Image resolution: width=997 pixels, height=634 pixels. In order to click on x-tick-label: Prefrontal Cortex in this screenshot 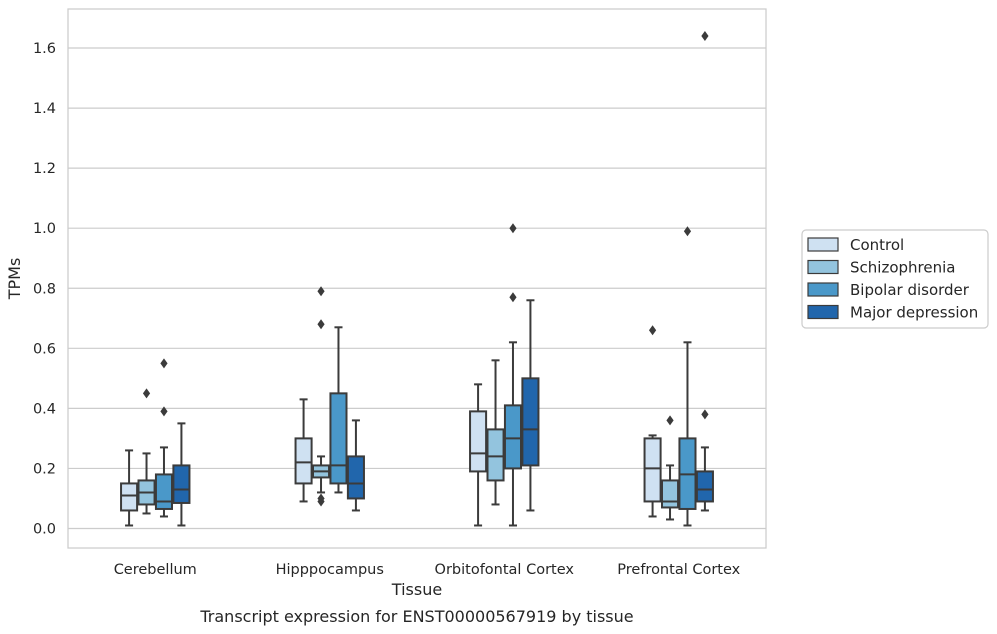, I will do `click(678, 570)`.